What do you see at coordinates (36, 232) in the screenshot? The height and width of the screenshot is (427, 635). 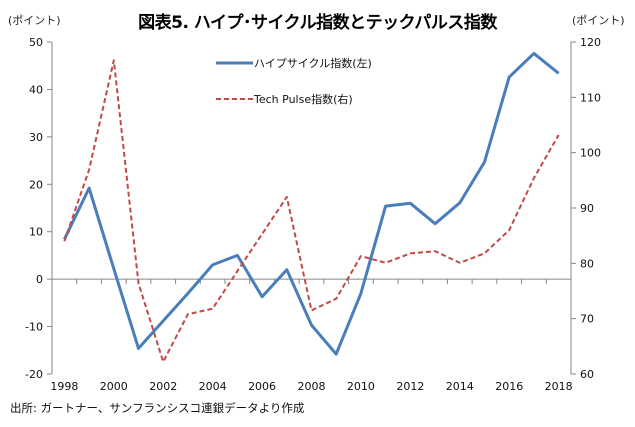 I see `left-tick-label: 10` at bounding box center [36, 232].